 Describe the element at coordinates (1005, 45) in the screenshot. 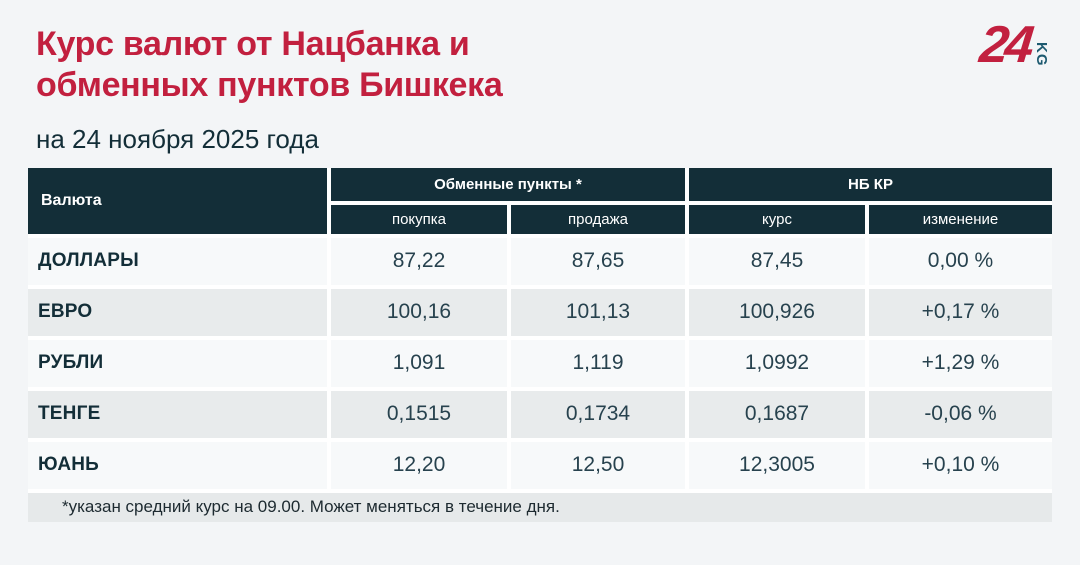

I see `logo-24-icon: 24` at that location.